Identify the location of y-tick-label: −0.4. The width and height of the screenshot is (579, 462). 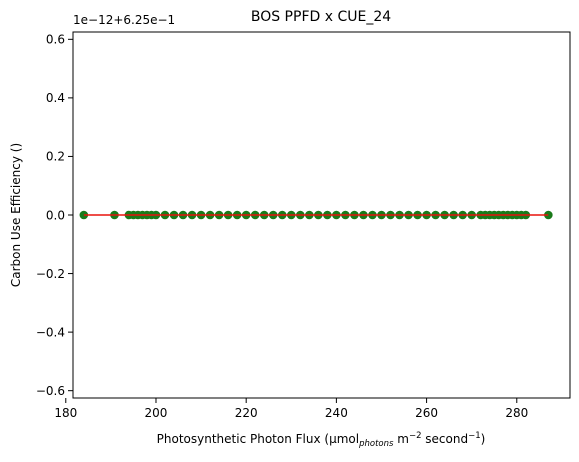
(50, 332).